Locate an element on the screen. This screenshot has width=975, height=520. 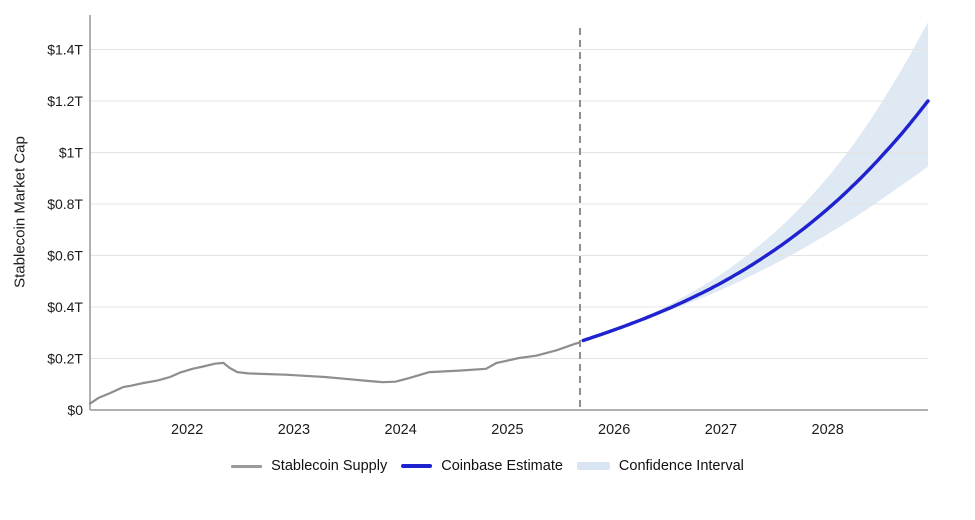
y-axis-title: Stablecoin Market Cap is located at coordinates (20, 212).